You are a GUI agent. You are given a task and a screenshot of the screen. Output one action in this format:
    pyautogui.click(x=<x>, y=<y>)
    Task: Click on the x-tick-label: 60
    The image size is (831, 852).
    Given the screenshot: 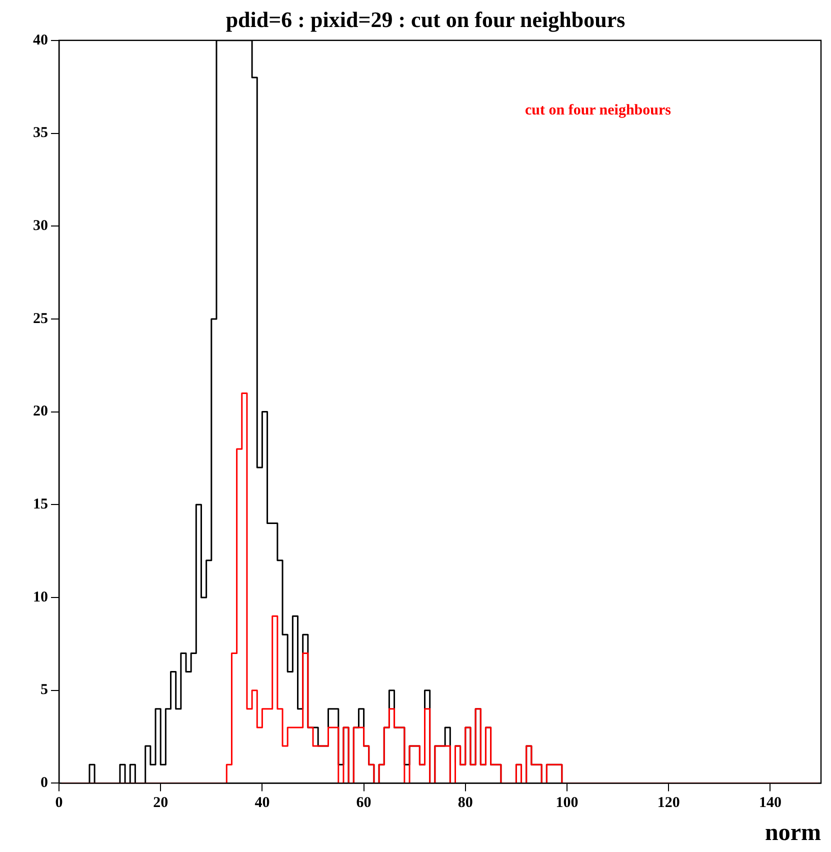 What is the action you would take?
    pyautogui.click(x=364, y=803)
    